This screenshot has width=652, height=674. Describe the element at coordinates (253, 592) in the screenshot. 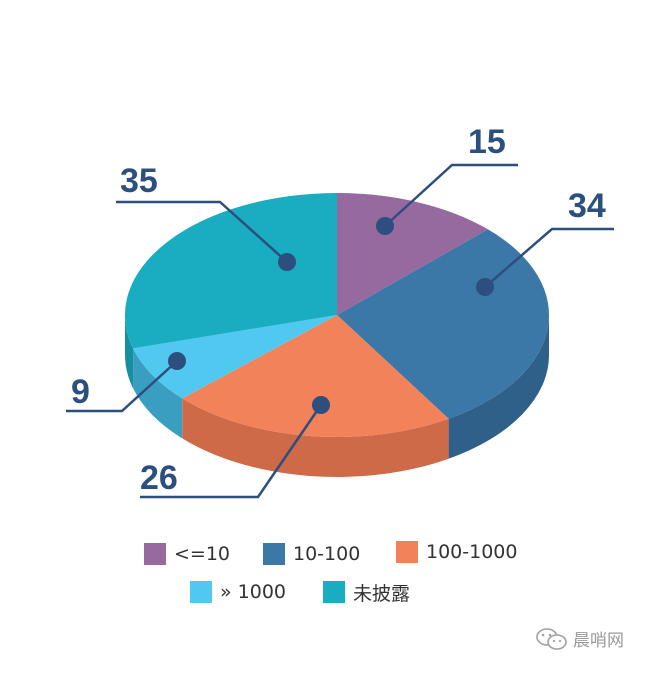

I see `legend-label: » 1000` at that location.